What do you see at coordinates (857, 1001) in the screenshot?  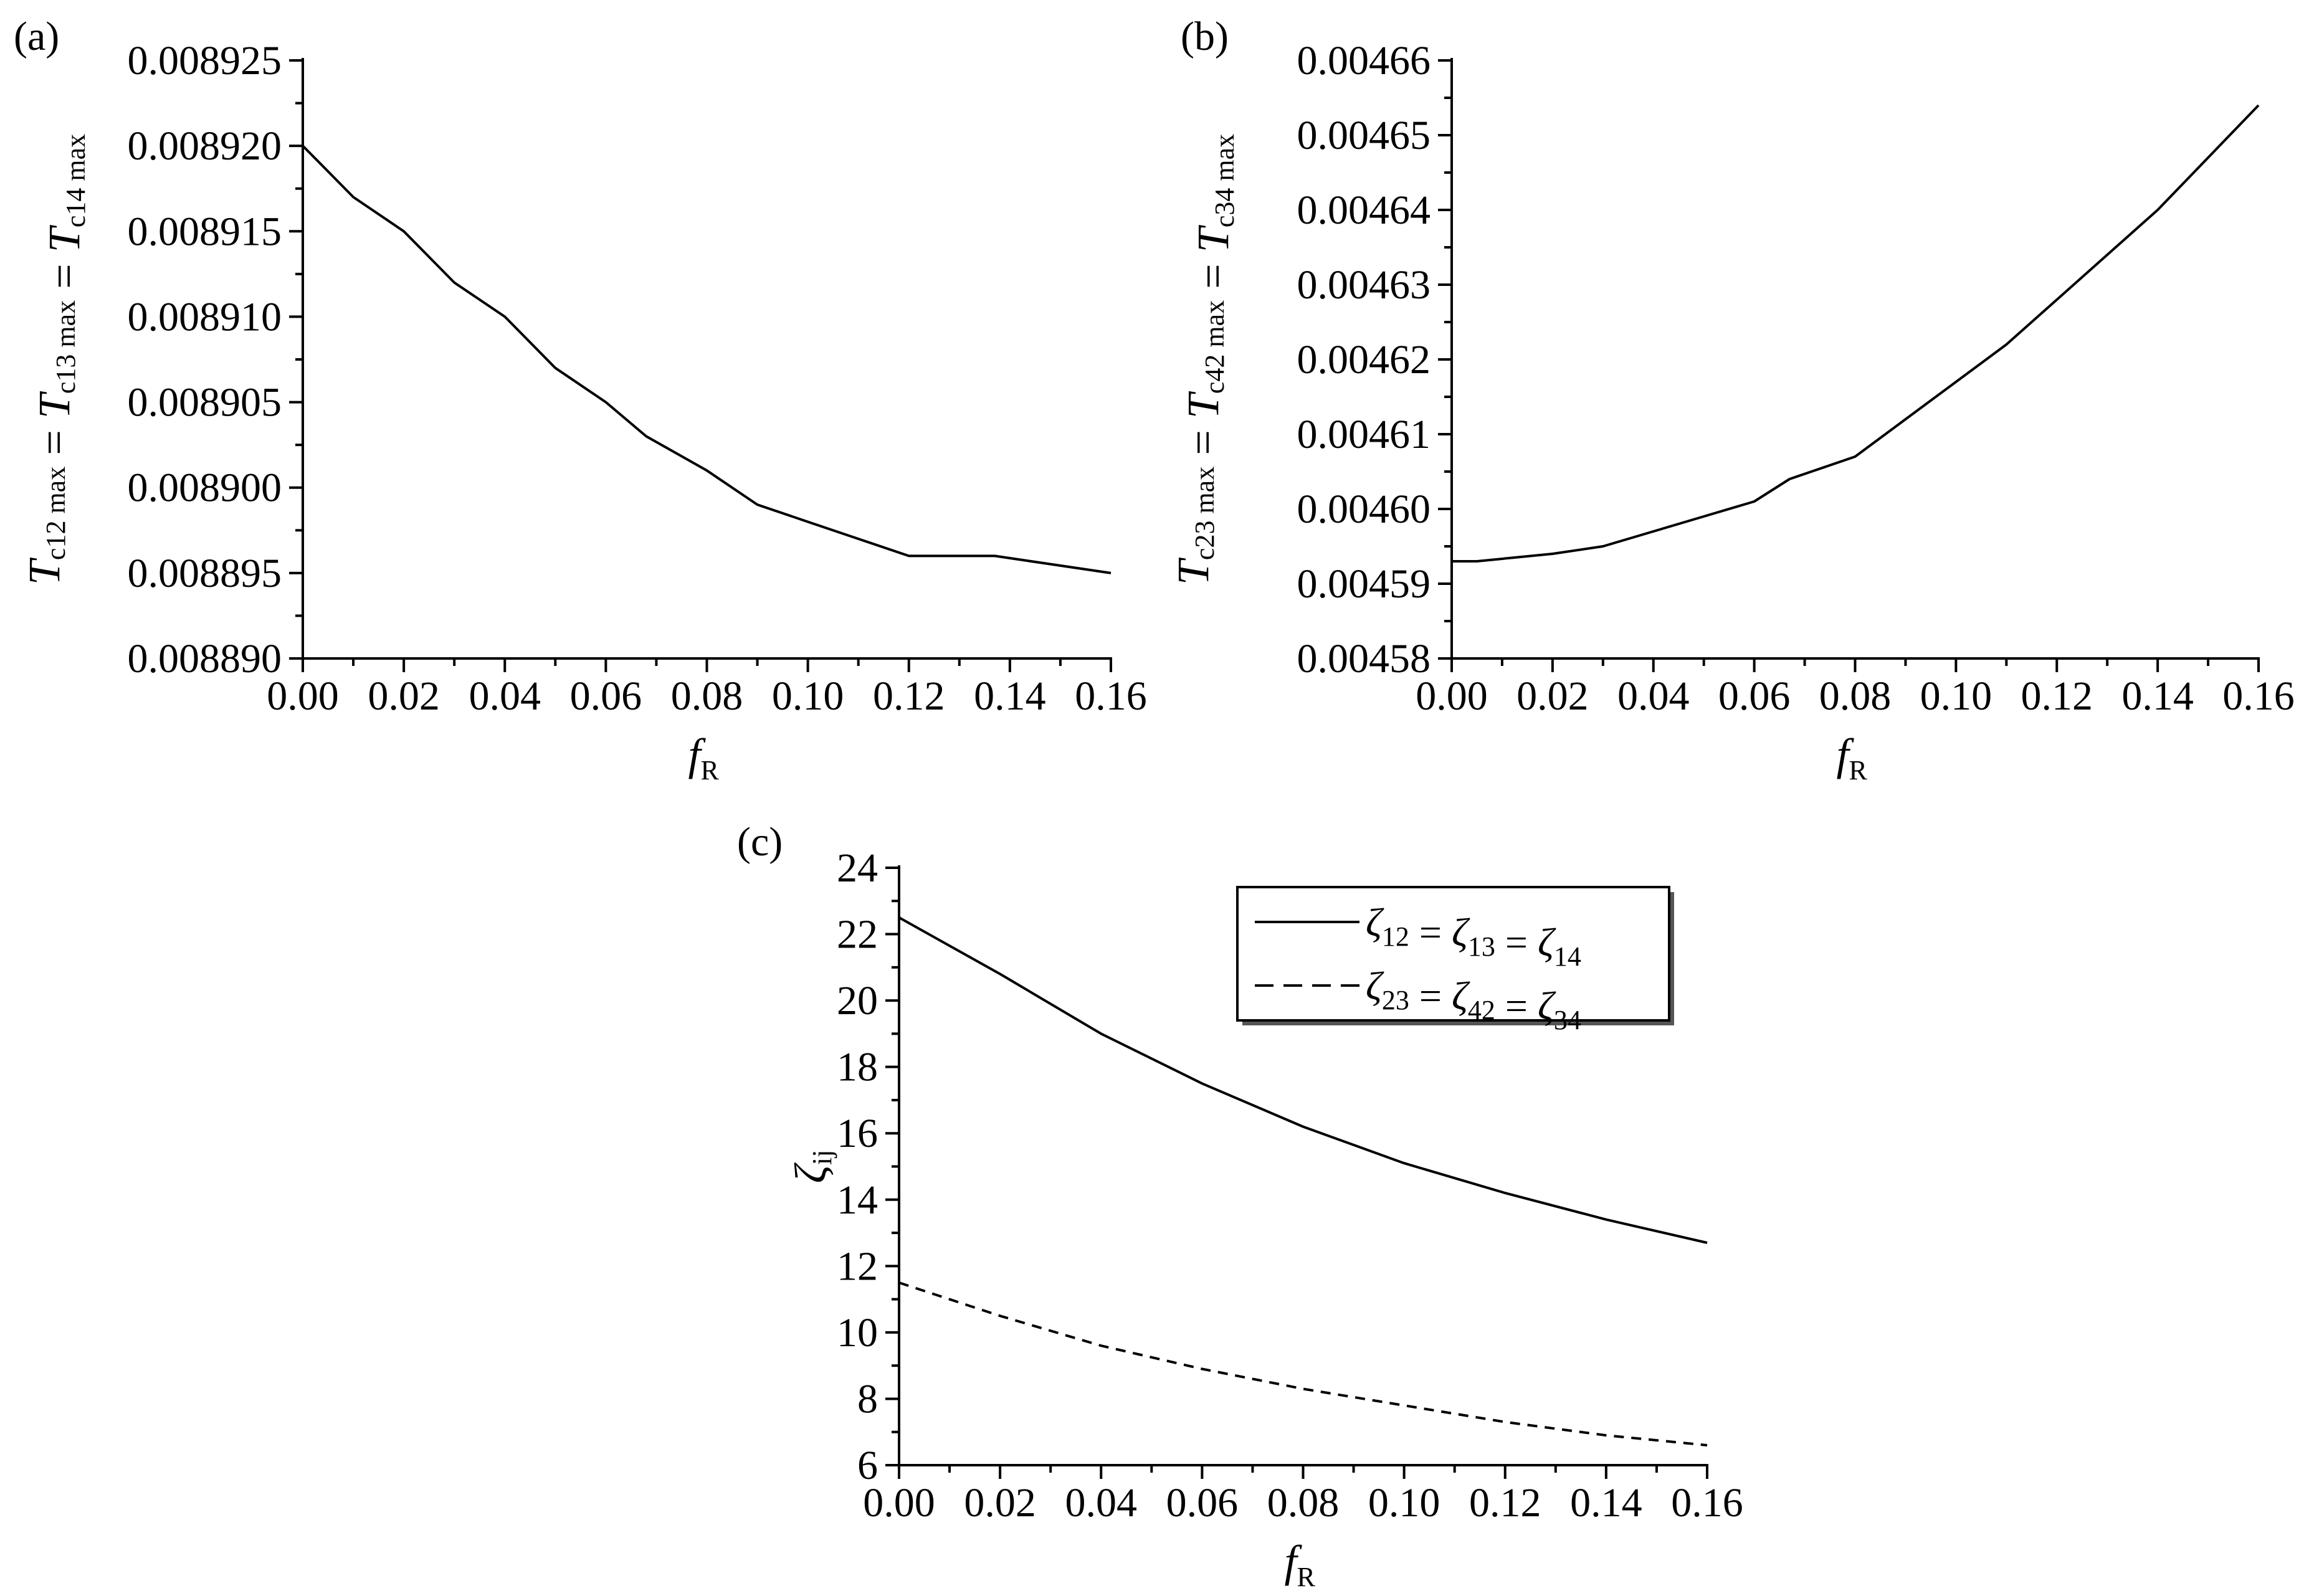 I see `y-tick-label: 20` at bounding box center [857, 1001].